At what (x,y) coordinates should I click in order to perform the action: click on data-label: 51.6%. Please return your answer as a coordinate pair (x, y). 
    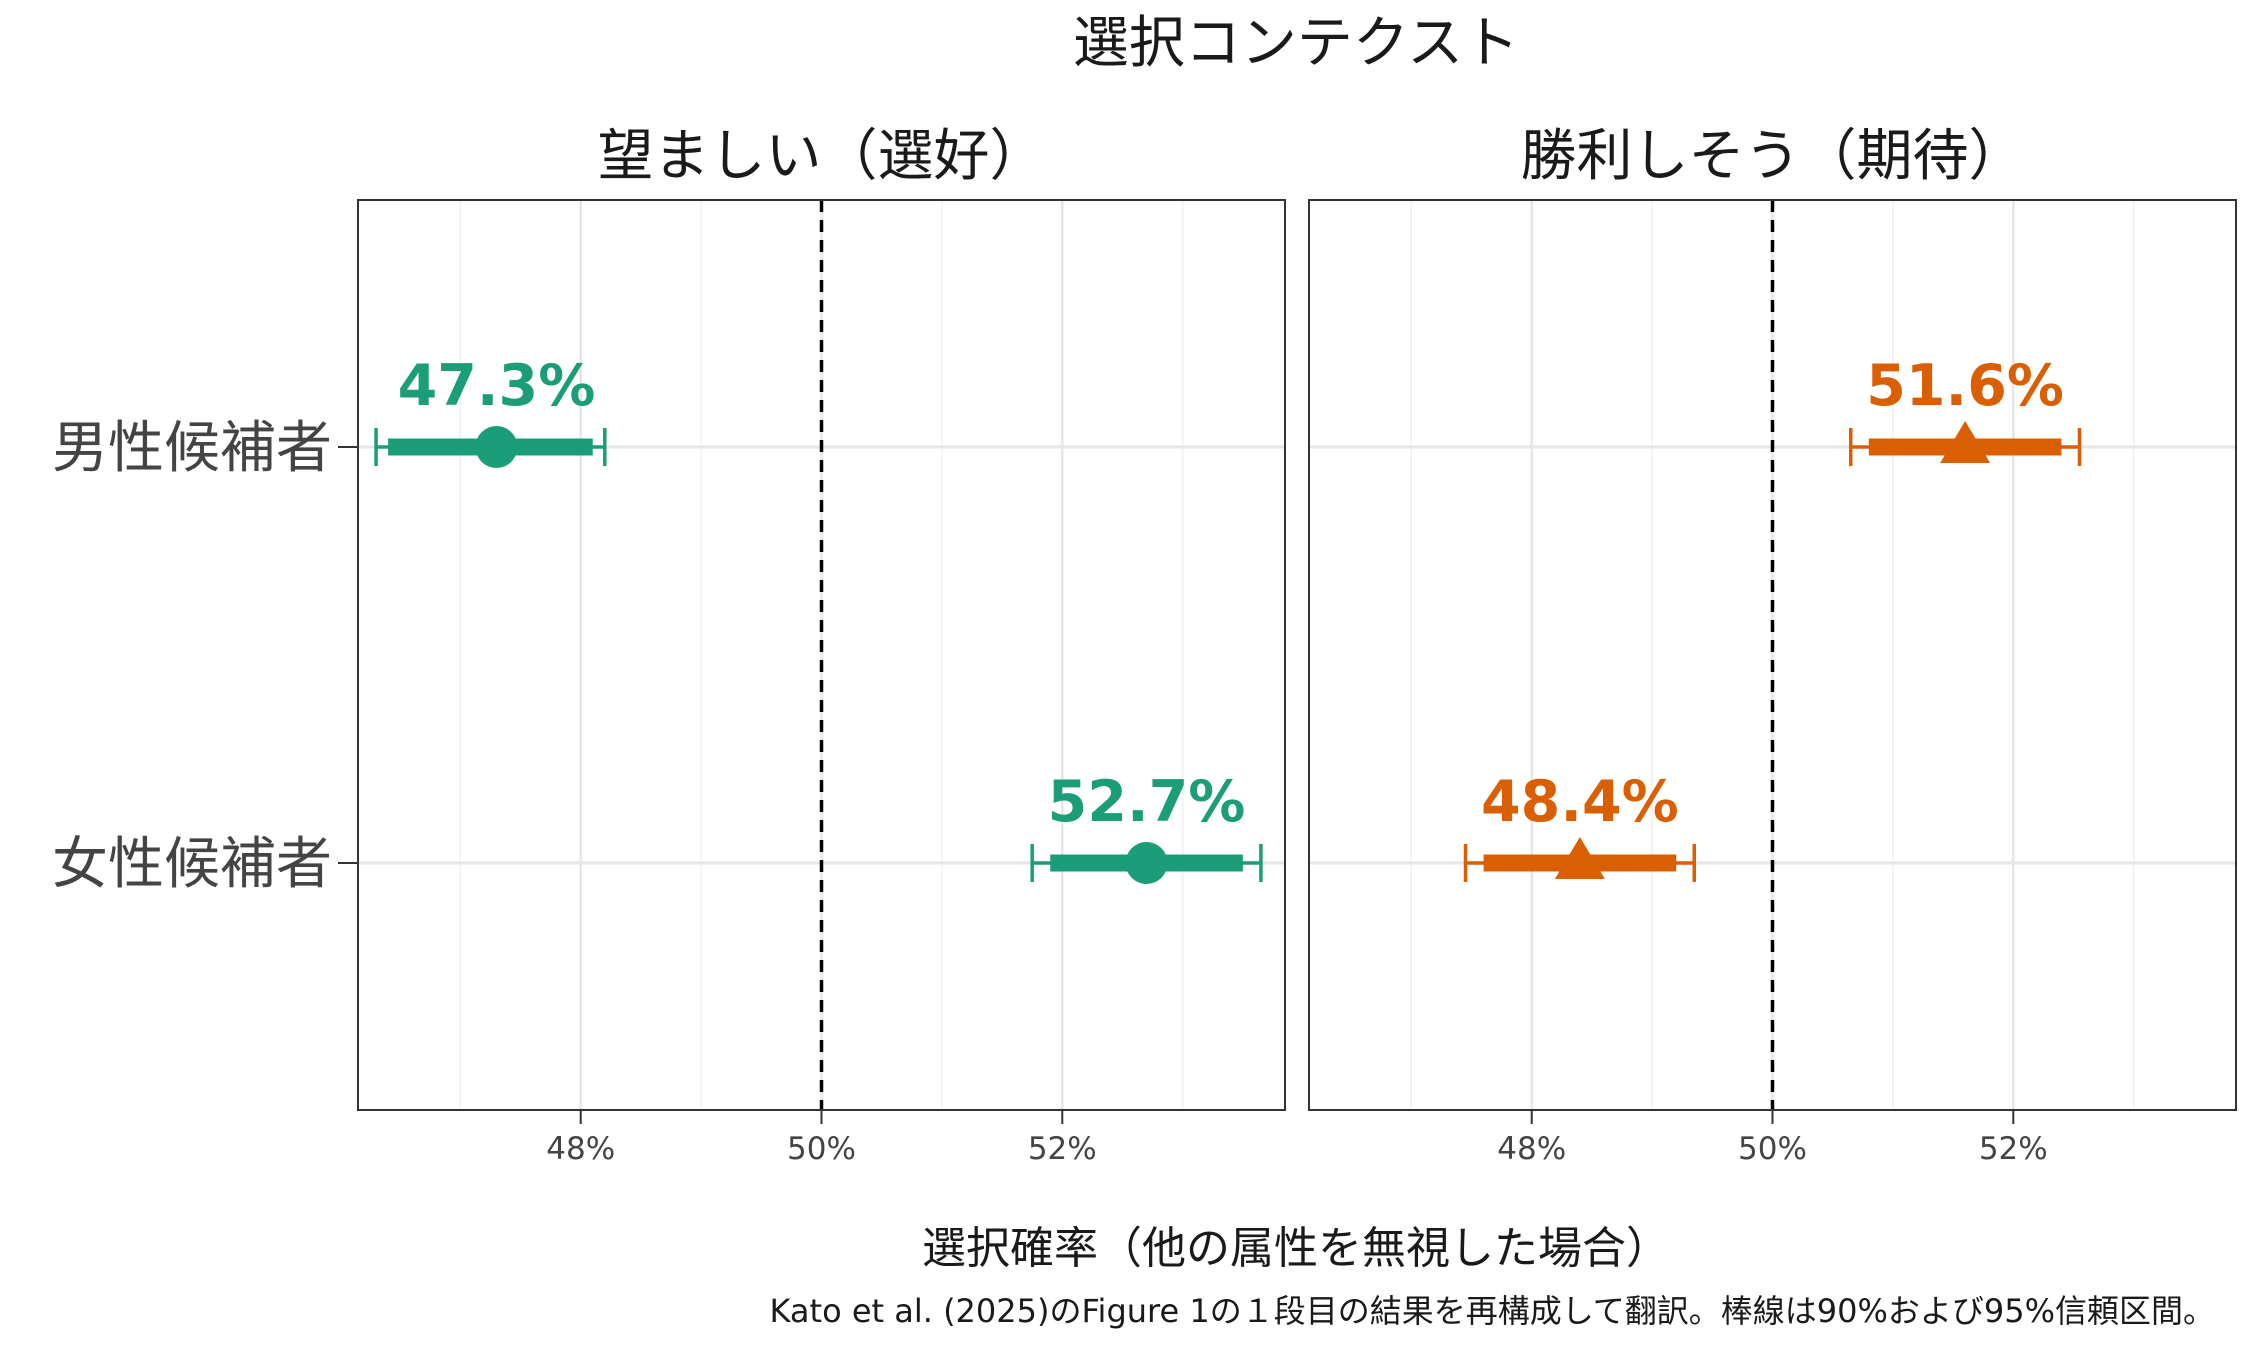
    Looking at the image, I should click on (1965, 386).